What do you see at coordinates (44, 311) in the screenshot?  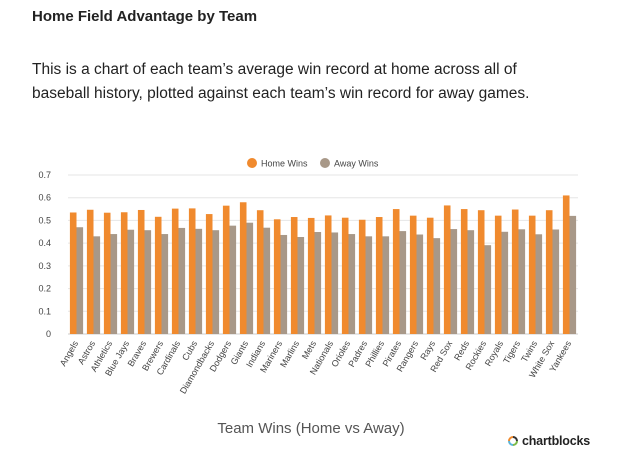 I see `y-tick-label: 0.1` at bounding box center [44, 311].